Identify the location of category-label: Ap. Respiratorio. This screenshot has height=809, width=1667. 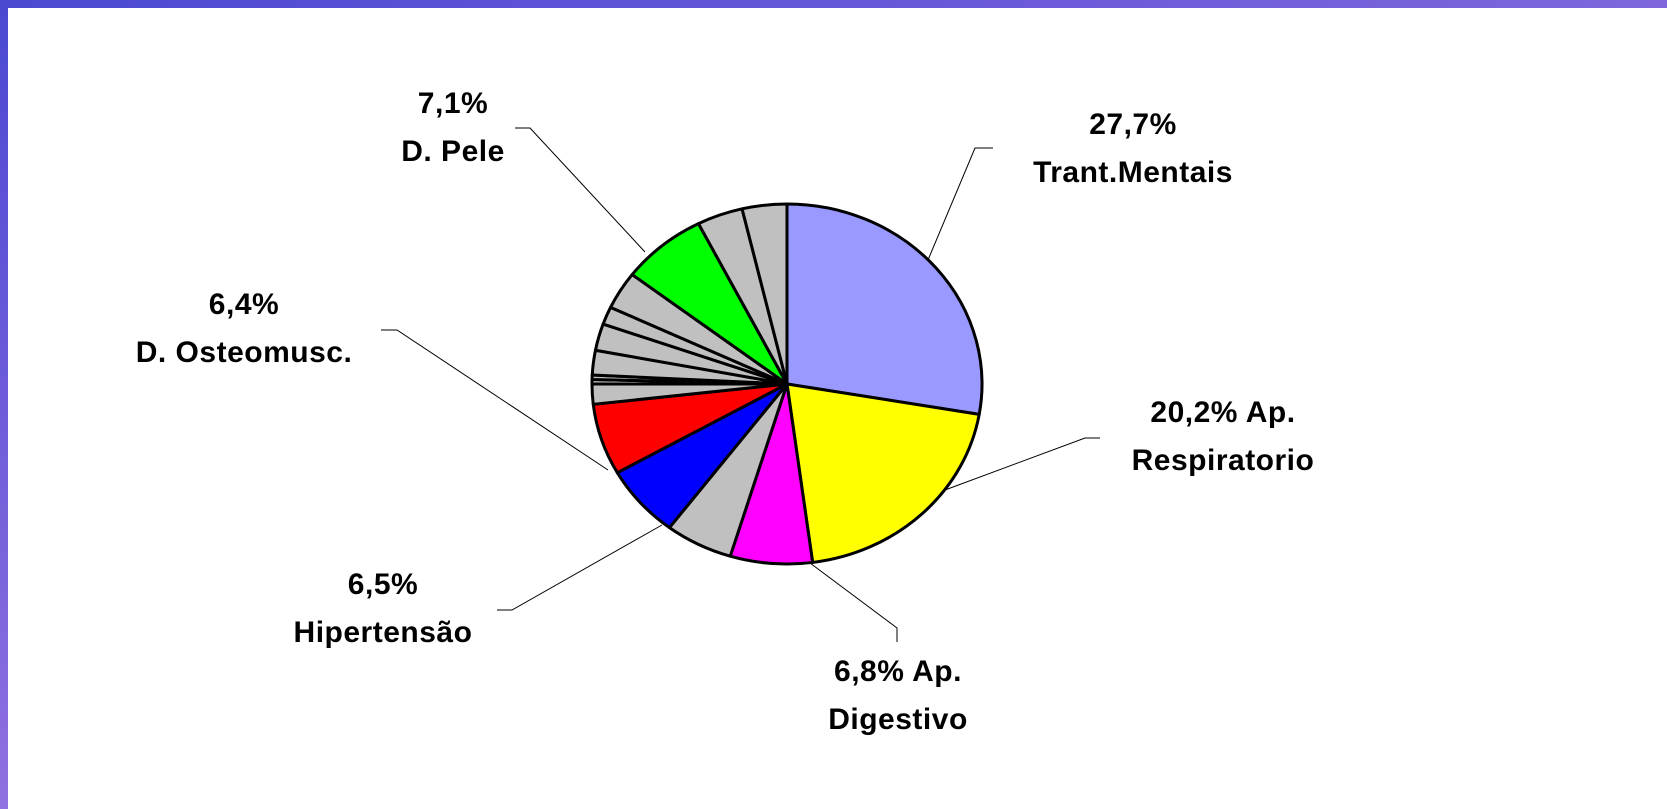
(1223, 436).